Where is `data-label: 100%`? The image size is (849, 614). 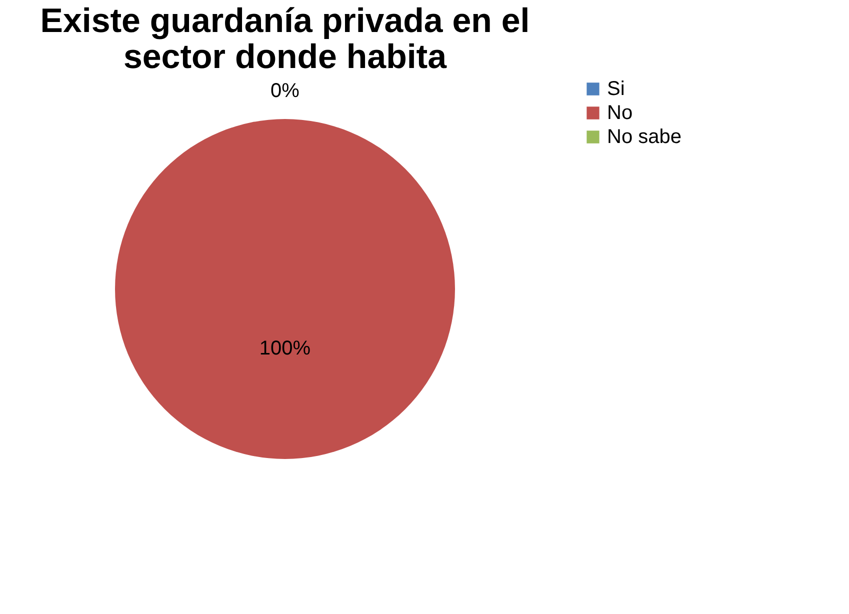 data-label: 100% is located at coordinates (285, 349).